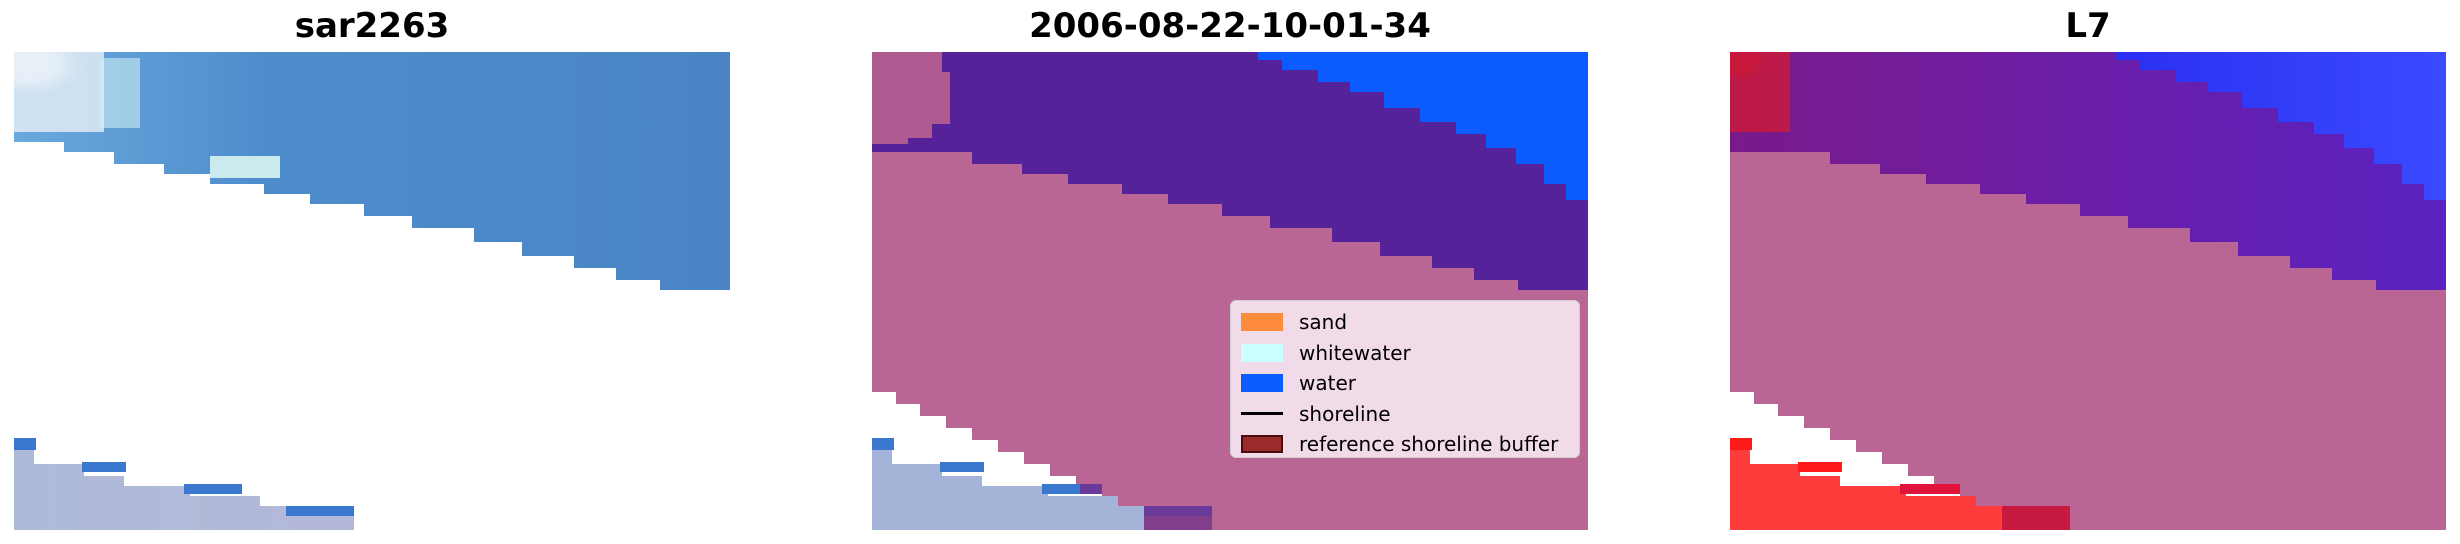 The width and height of the screenshot is (2460, 544). What do you see at coordinates (1230, 26) in the screenshot?
I see `panel-title-classification: 2006-08-22-10-01-34` at bounding box center [1230, 26].